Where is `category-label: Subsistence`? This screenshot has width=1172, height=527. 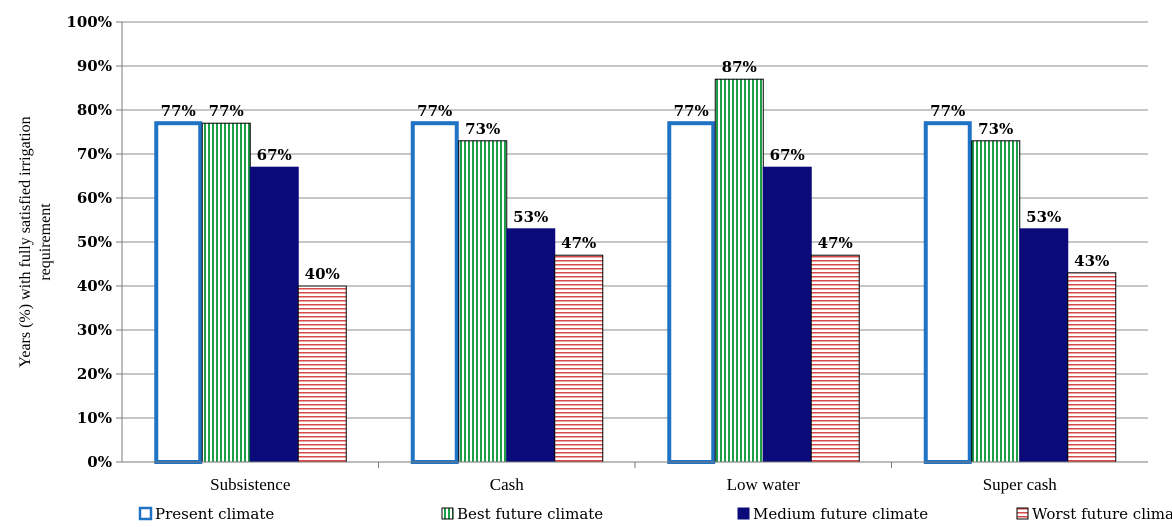 category-label: Subsistence is located at coordinates (250, 484).